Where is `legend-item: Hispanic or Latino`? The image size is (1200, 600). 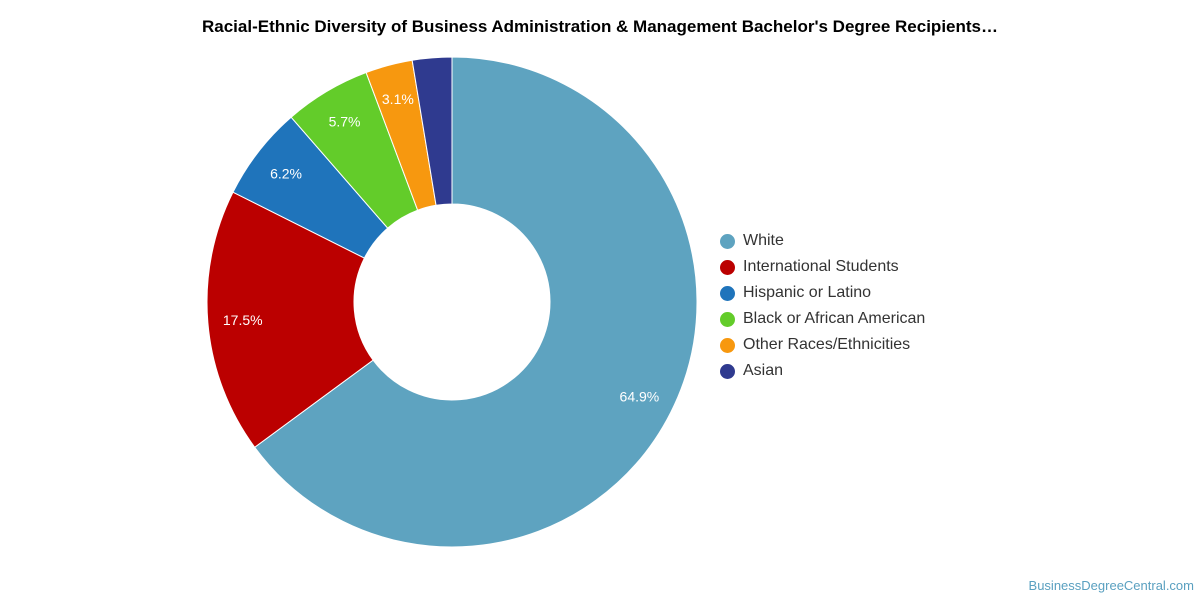 legend-item: Hispanic or Latino is located at coordinates (822, 293).